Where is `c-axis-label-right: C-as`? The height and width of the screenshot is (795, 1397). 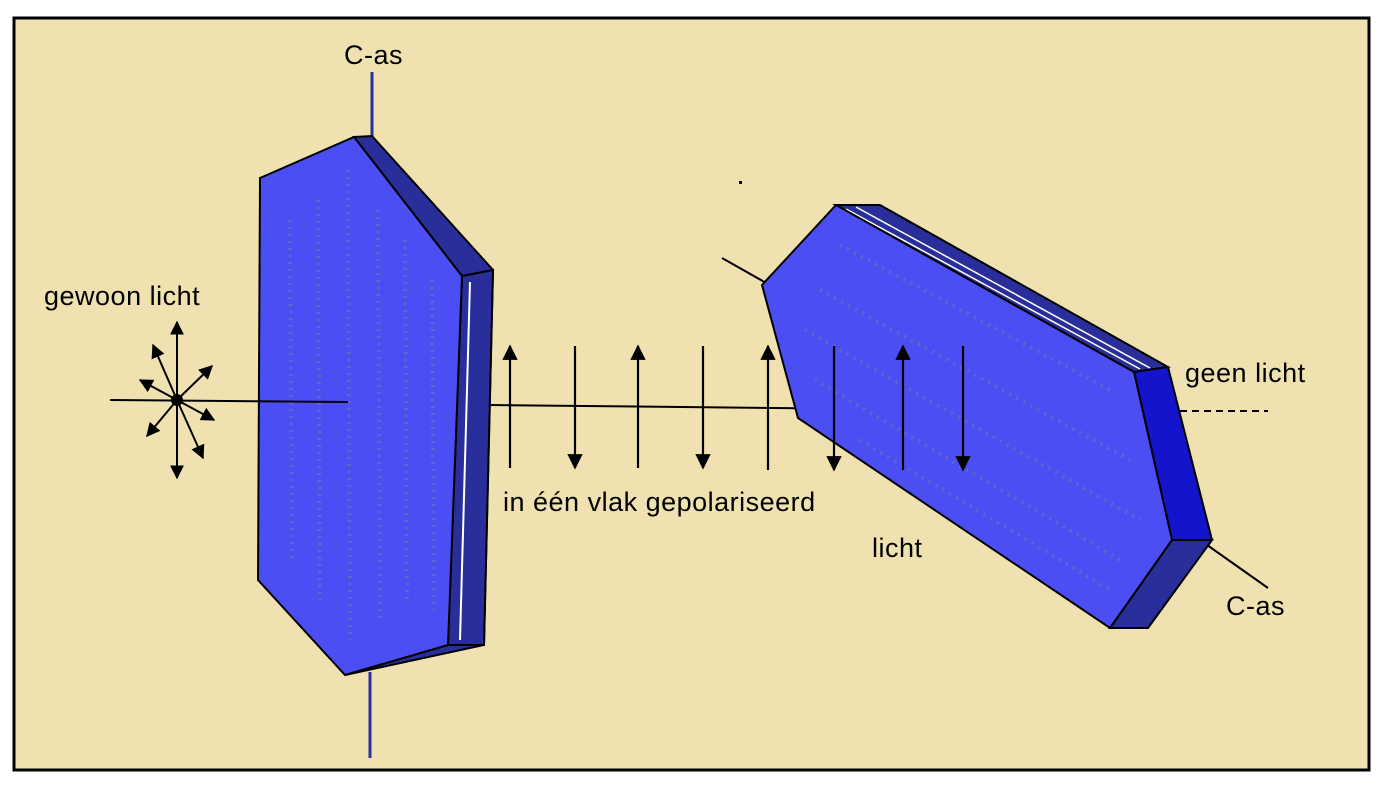
c-axis-label-right: C-as is located at coordinates (1256, 606).